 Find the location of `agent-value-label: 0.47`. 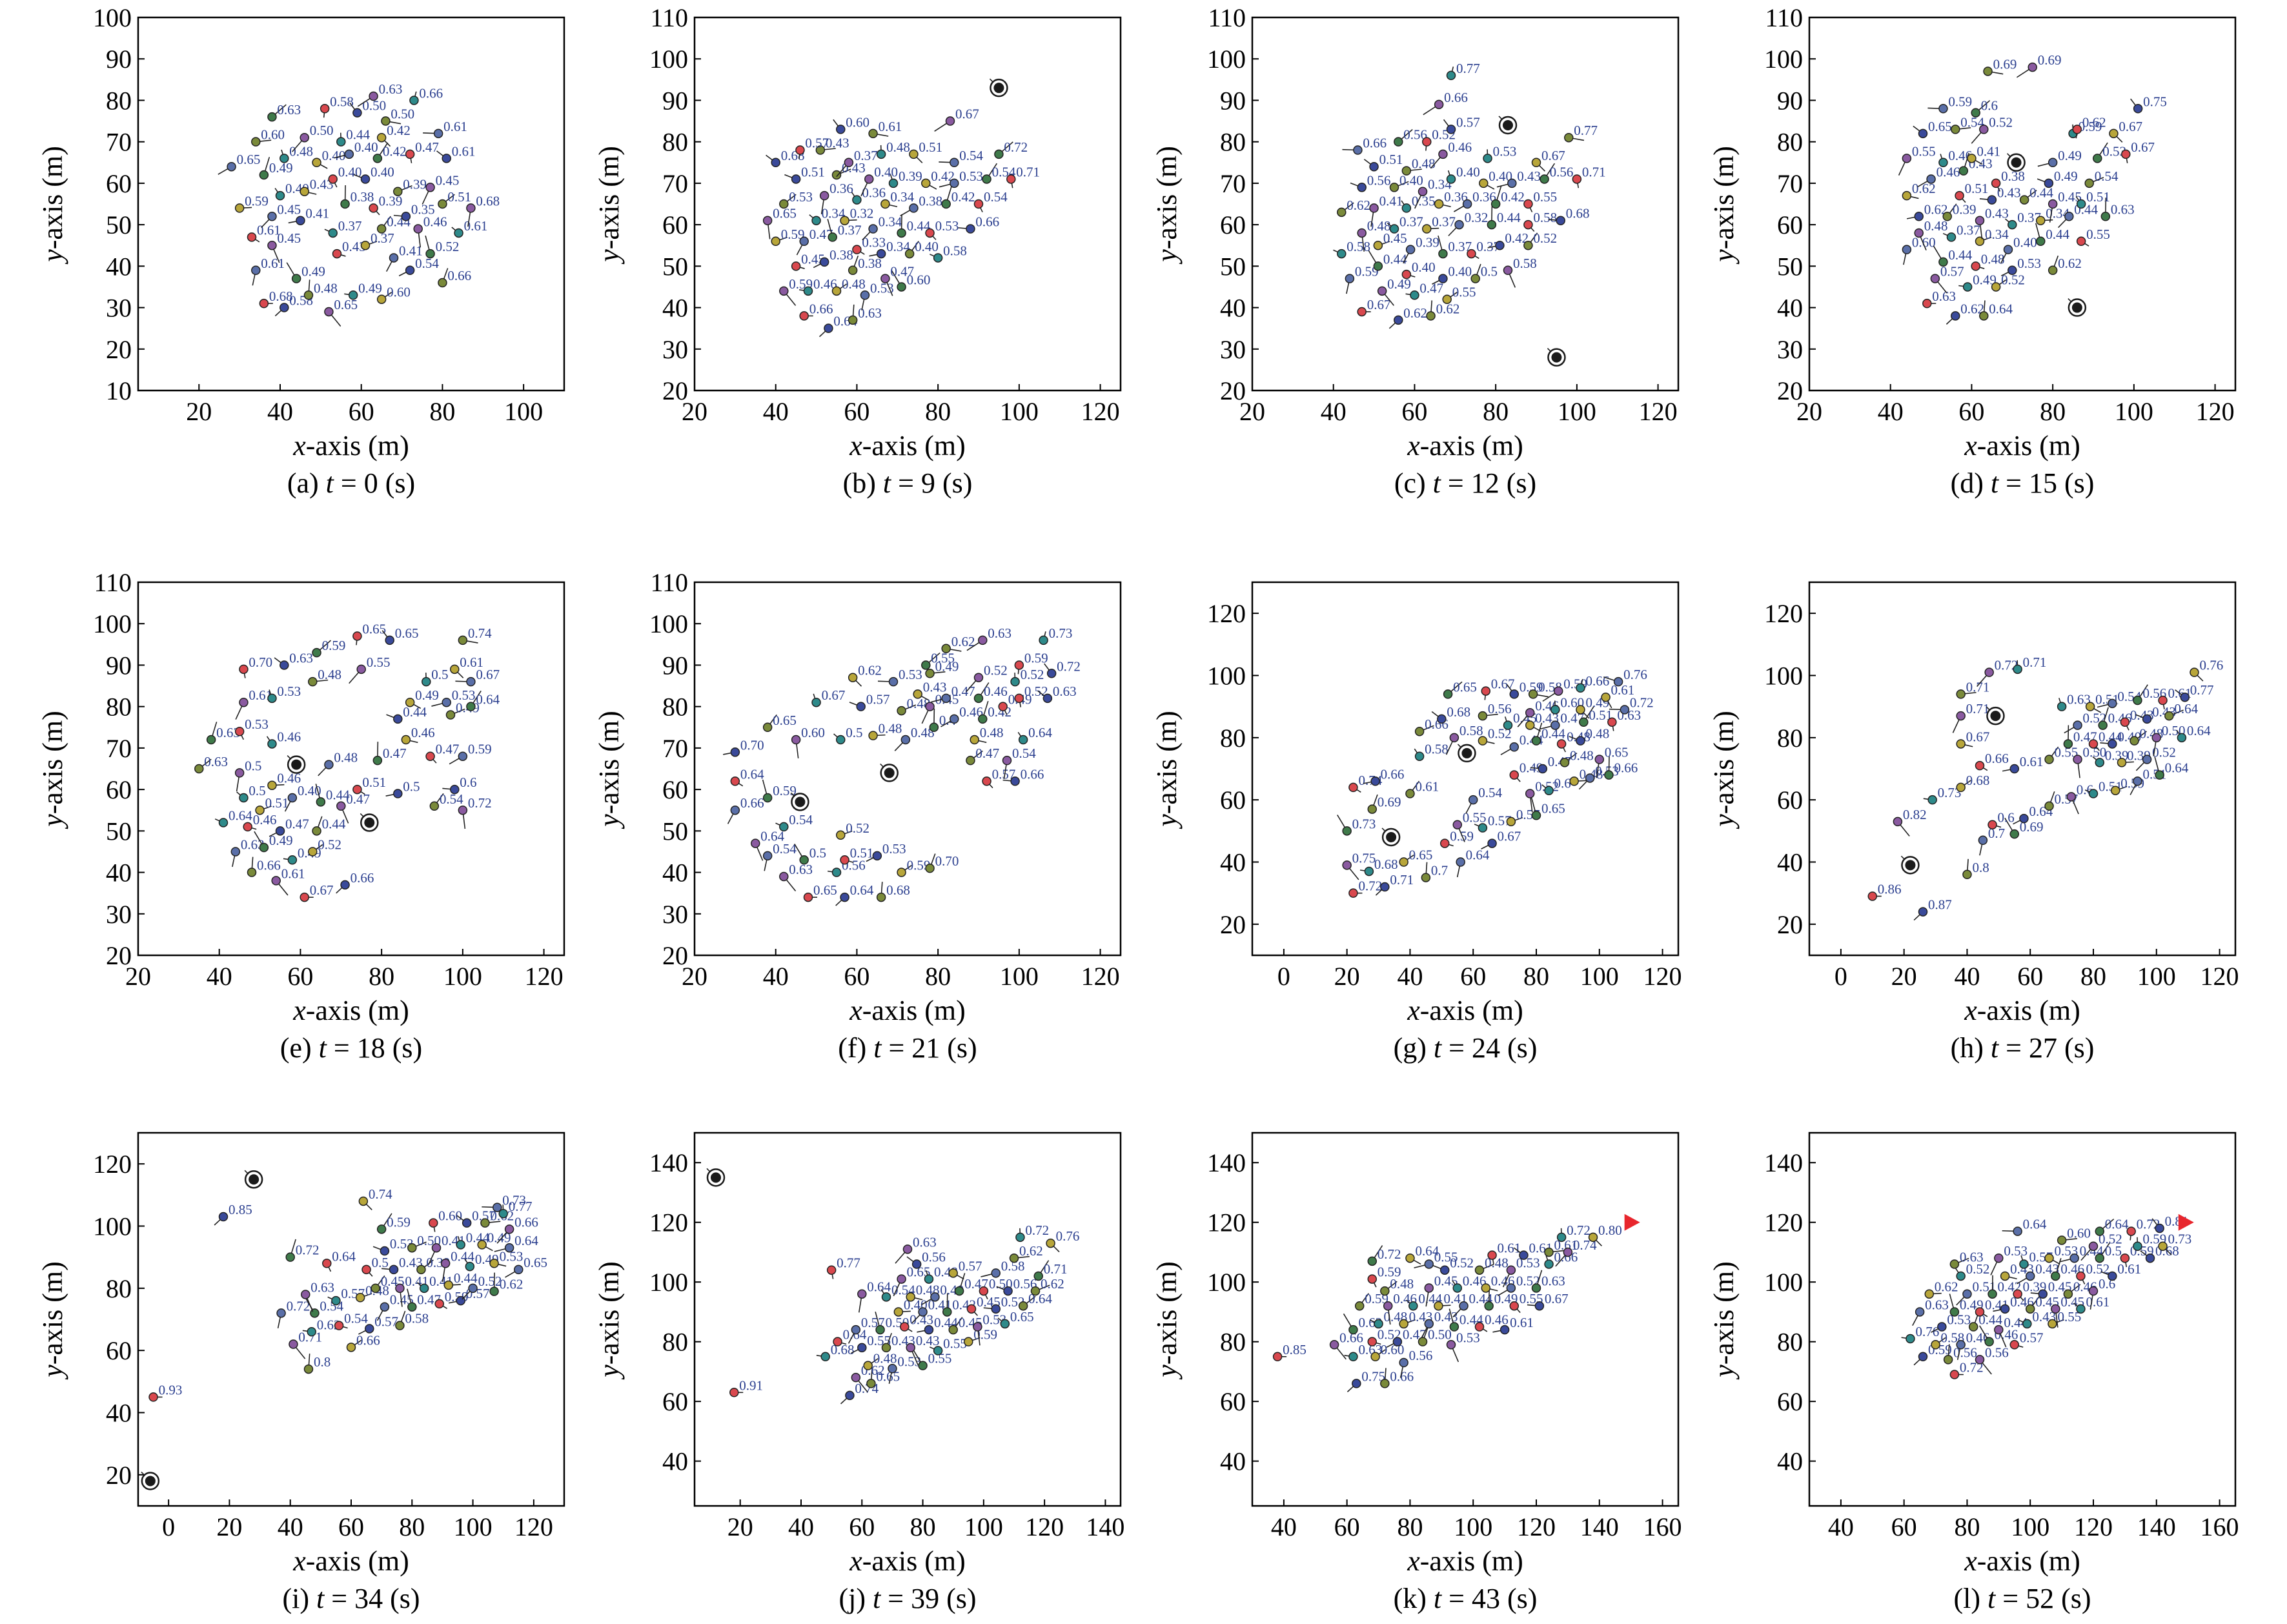

agent-value-label: 0.47 is located at coordinates (395, 754).